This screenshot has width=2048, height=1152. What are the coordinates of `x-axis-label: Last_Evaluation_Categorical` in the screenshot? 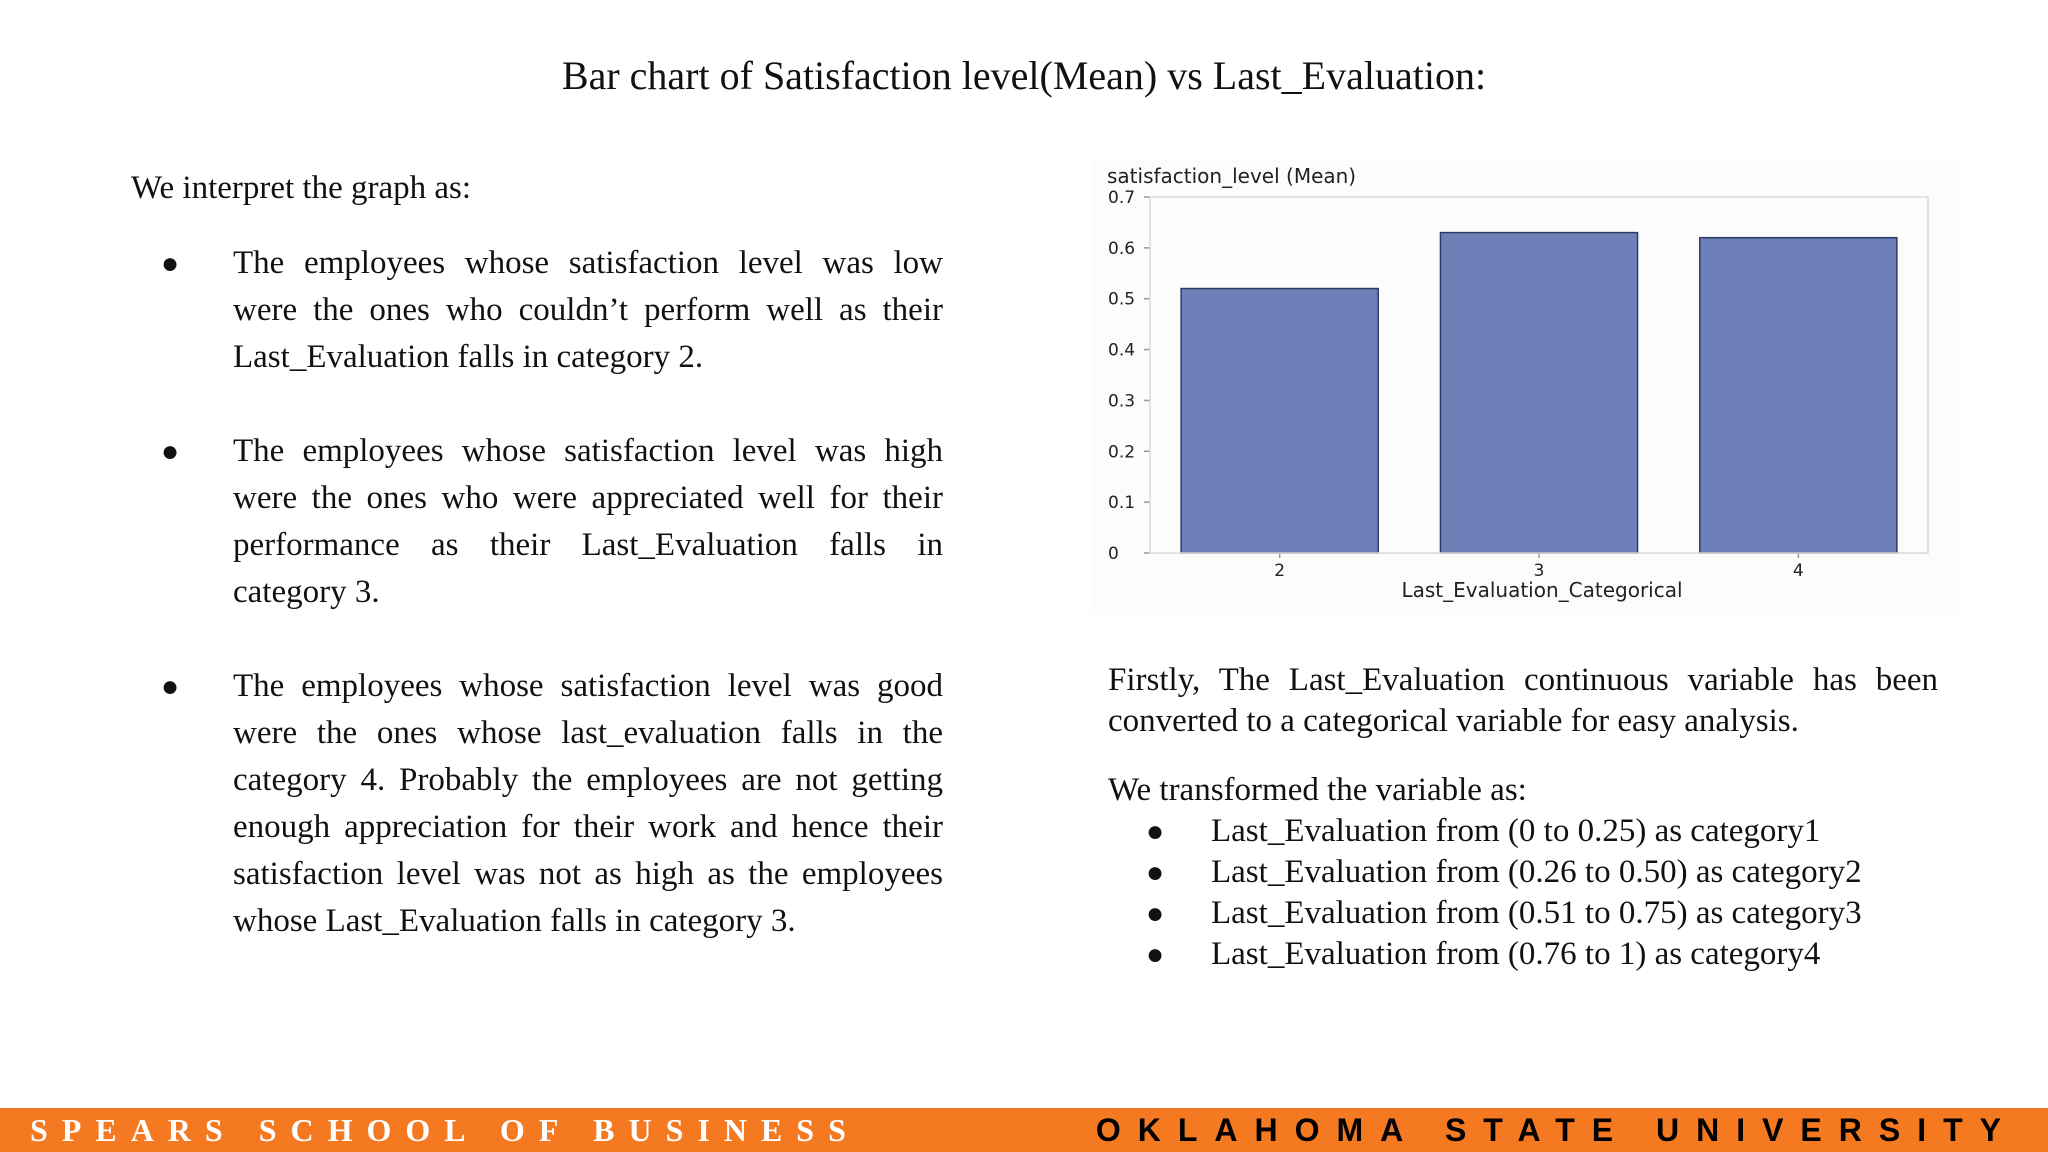 It's located at (1541, 590).